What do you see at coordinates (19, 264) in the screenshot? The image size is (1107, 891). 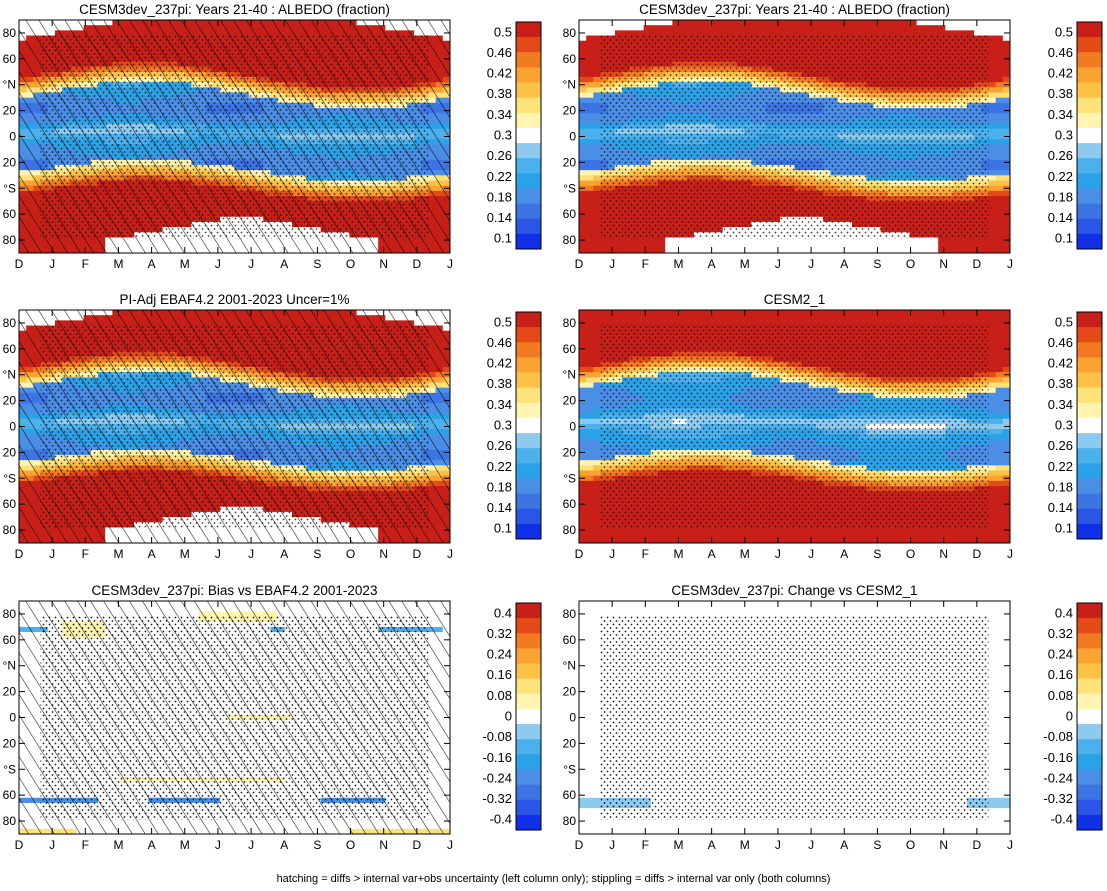 I see `x-tick-label: D` at bounding box center [19, 264].